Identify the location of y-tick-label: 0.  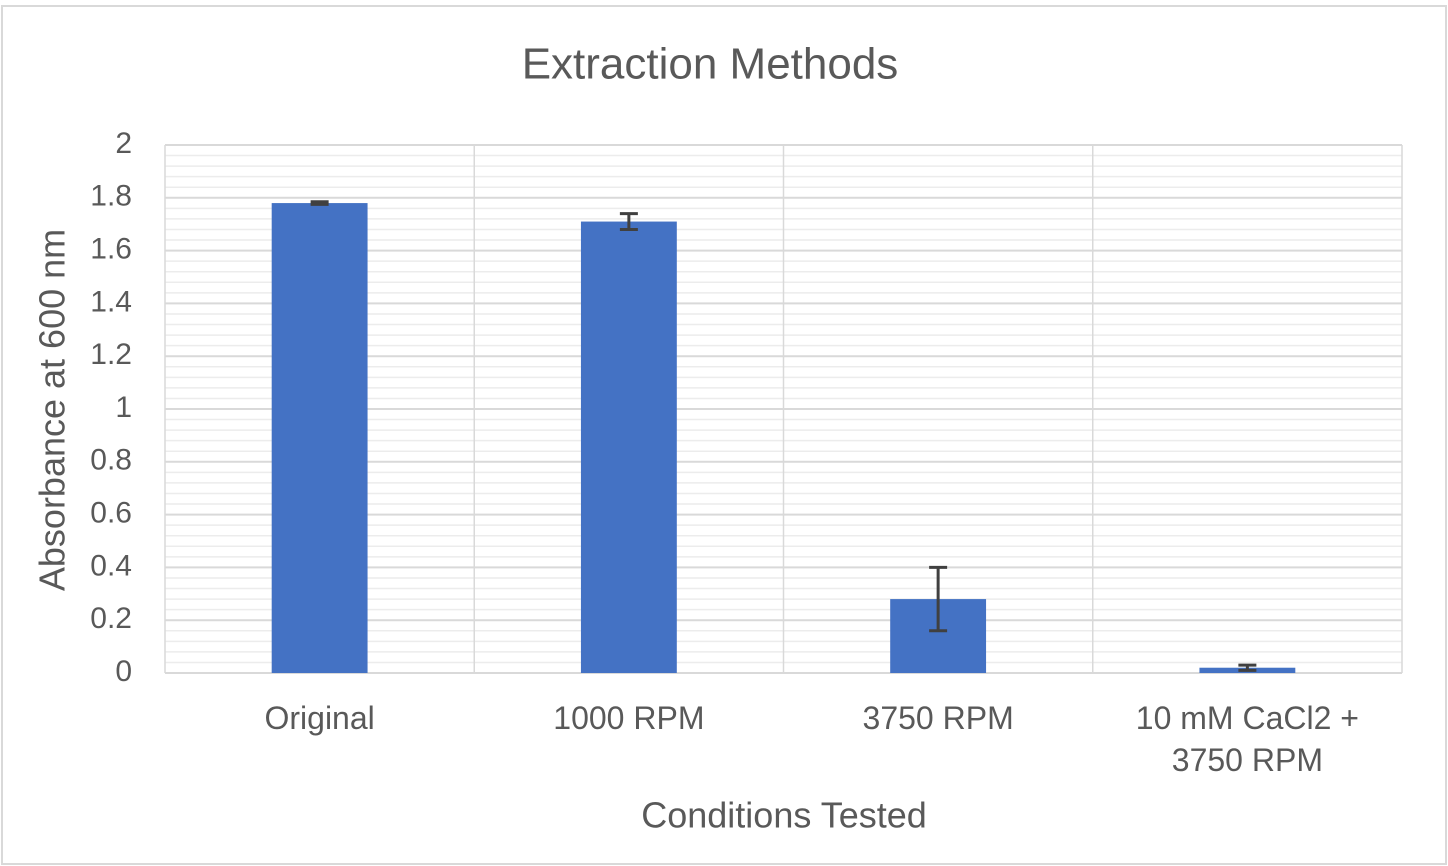
(123, 671).